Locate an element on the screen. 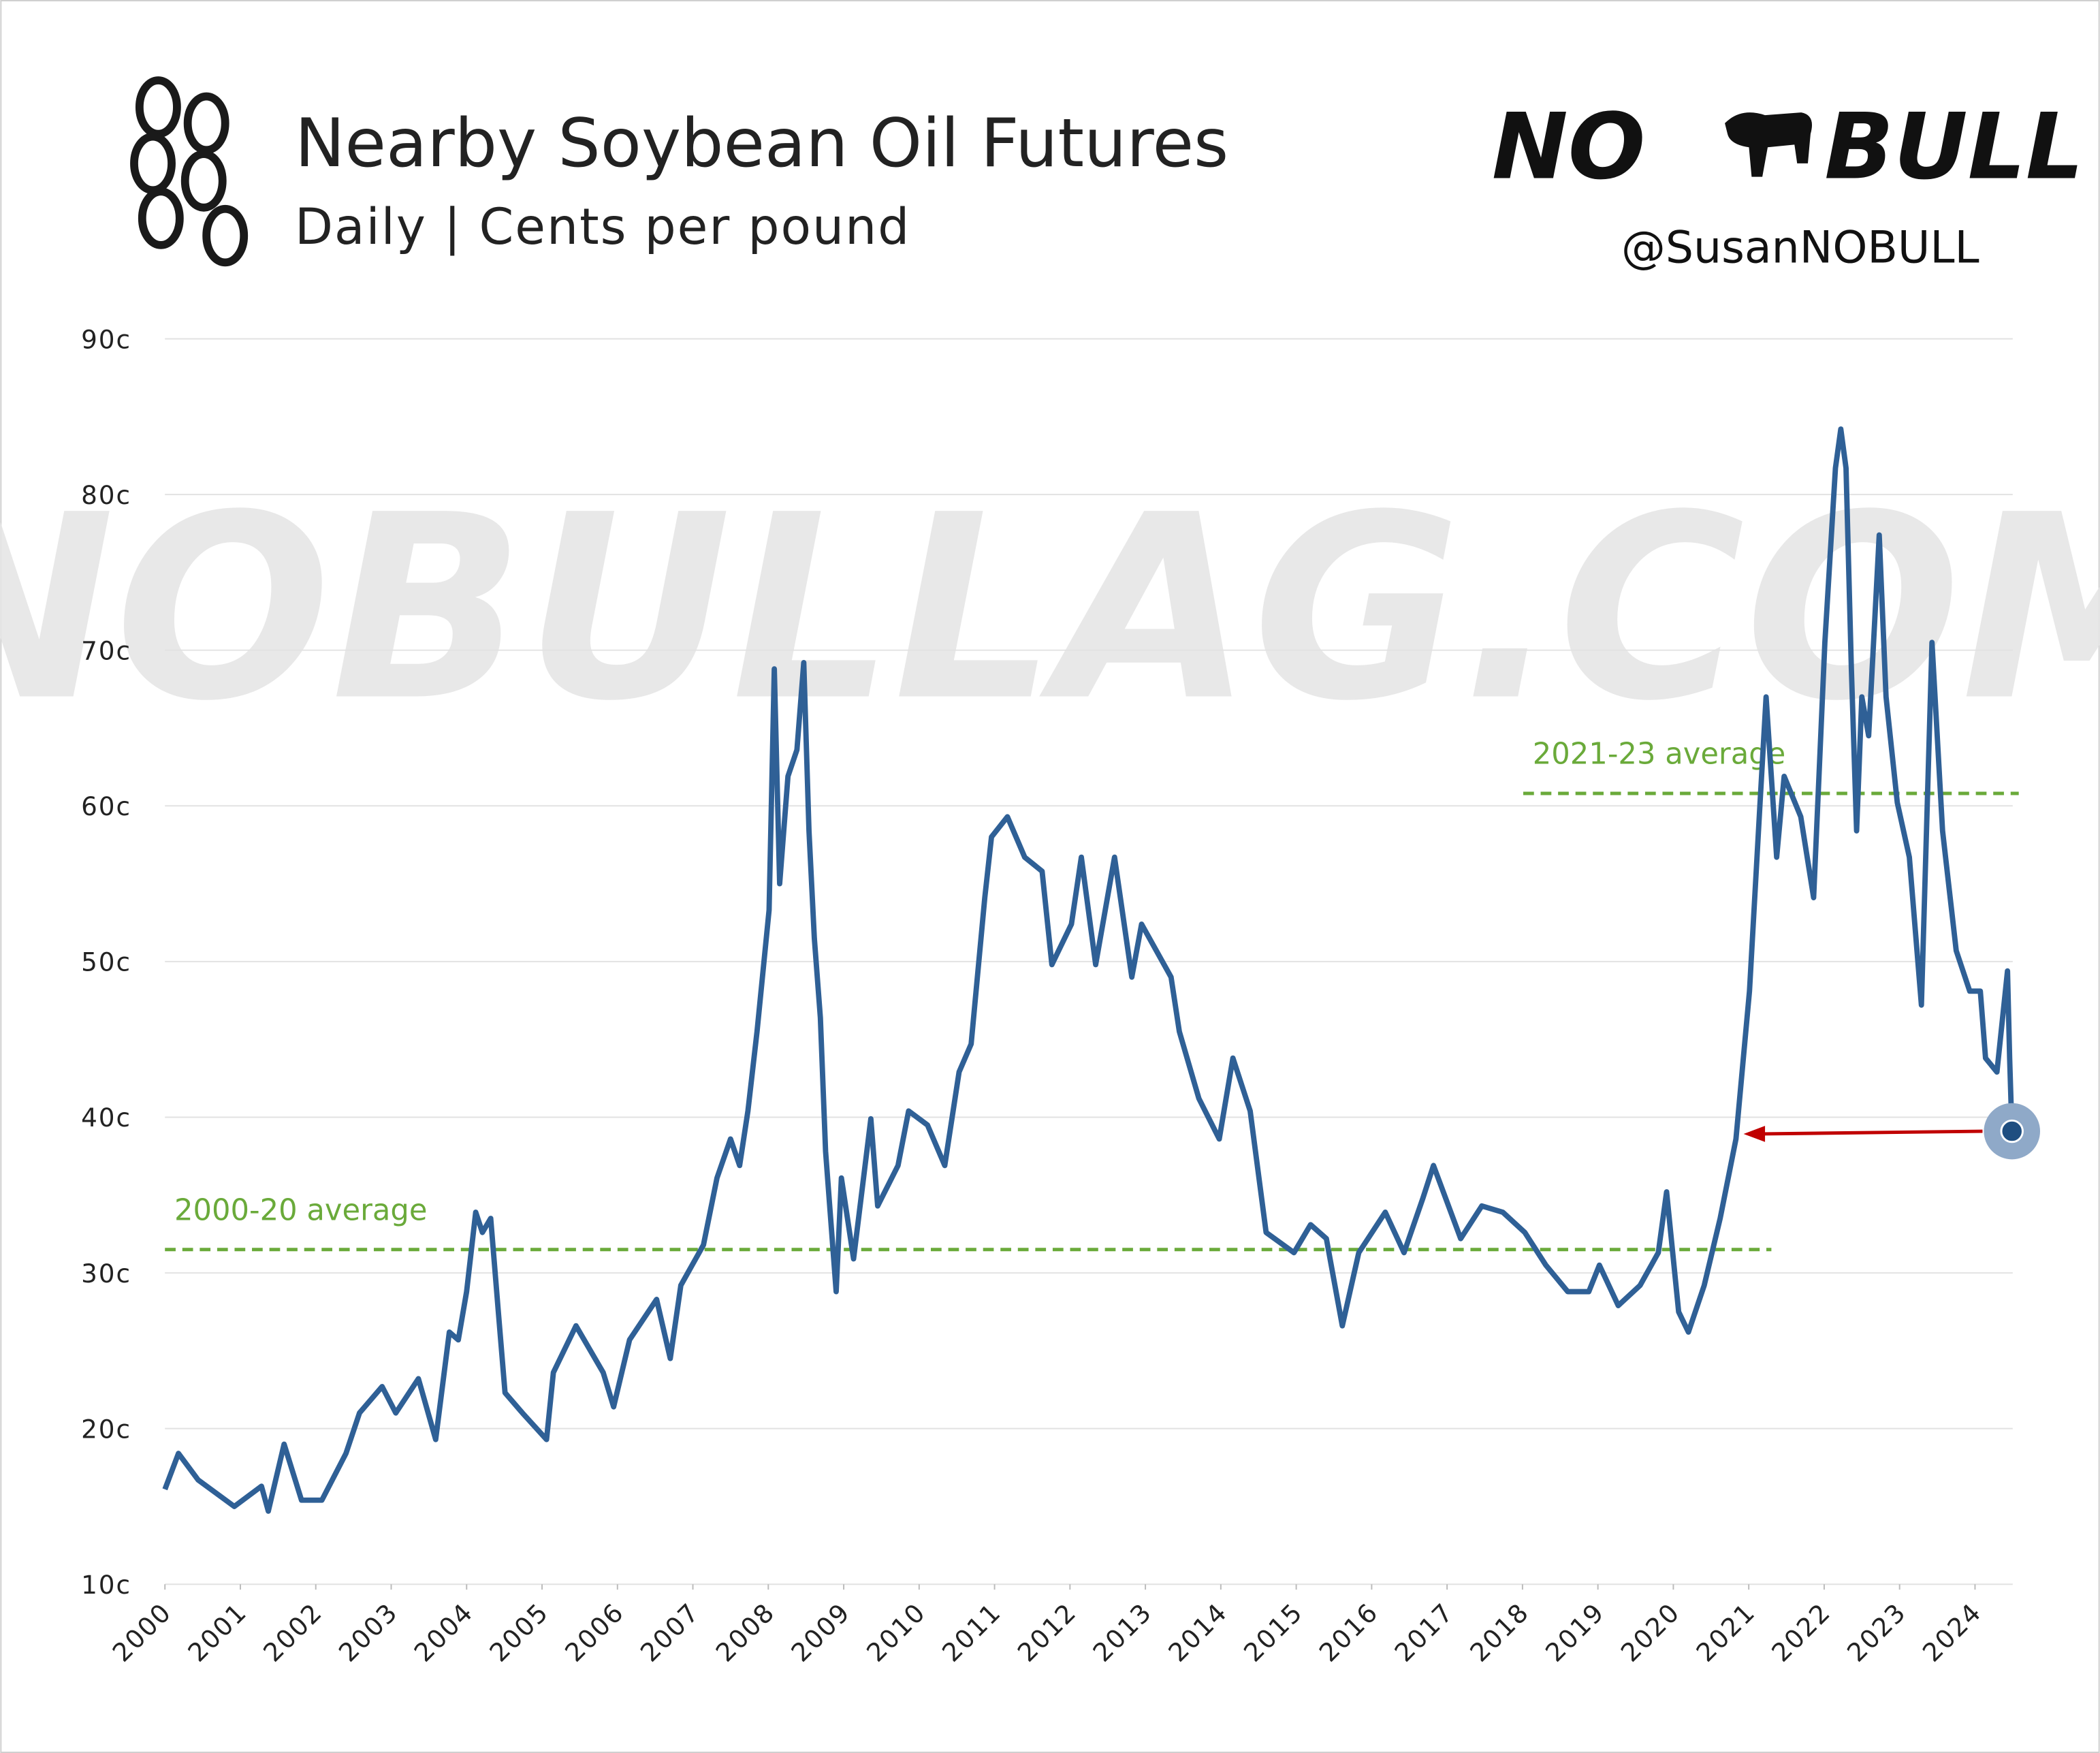 The image size is (2100, 1753). y-tick-label: 80c is located at coordinates (106, 495).